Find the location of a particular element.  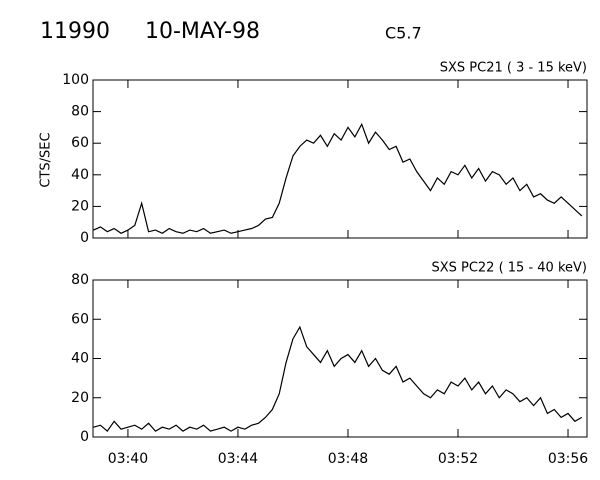

x-tick-label: 03:52 is located at coordinates (458, 459).